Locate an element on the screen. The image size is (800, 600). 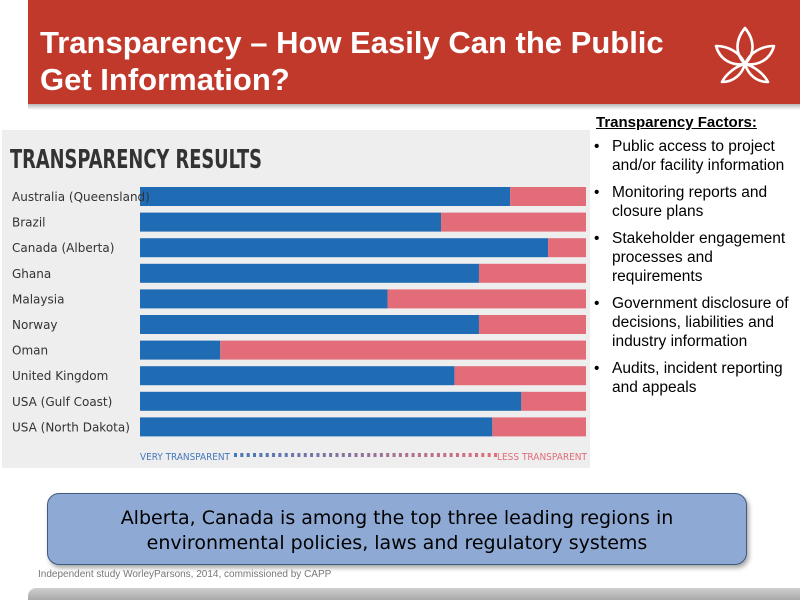
factors-title: Transparency Factors: is located at coordinates (676, 122).